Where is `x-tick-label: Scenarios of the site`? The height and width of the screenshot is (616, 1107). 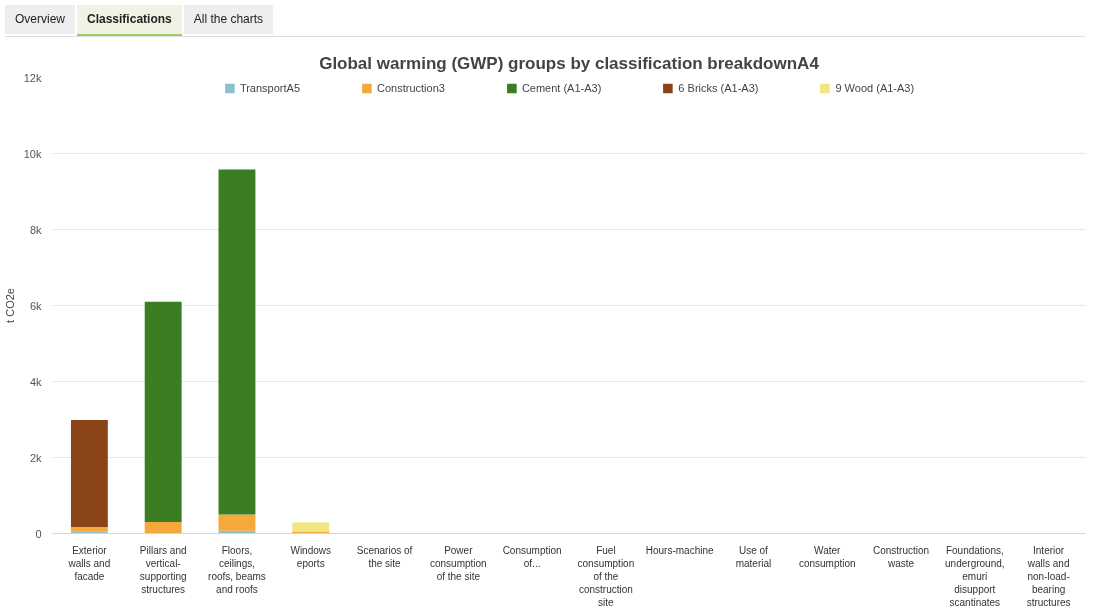
x-tick-label: Scenarios of the site is located at coordinates (384, 556).